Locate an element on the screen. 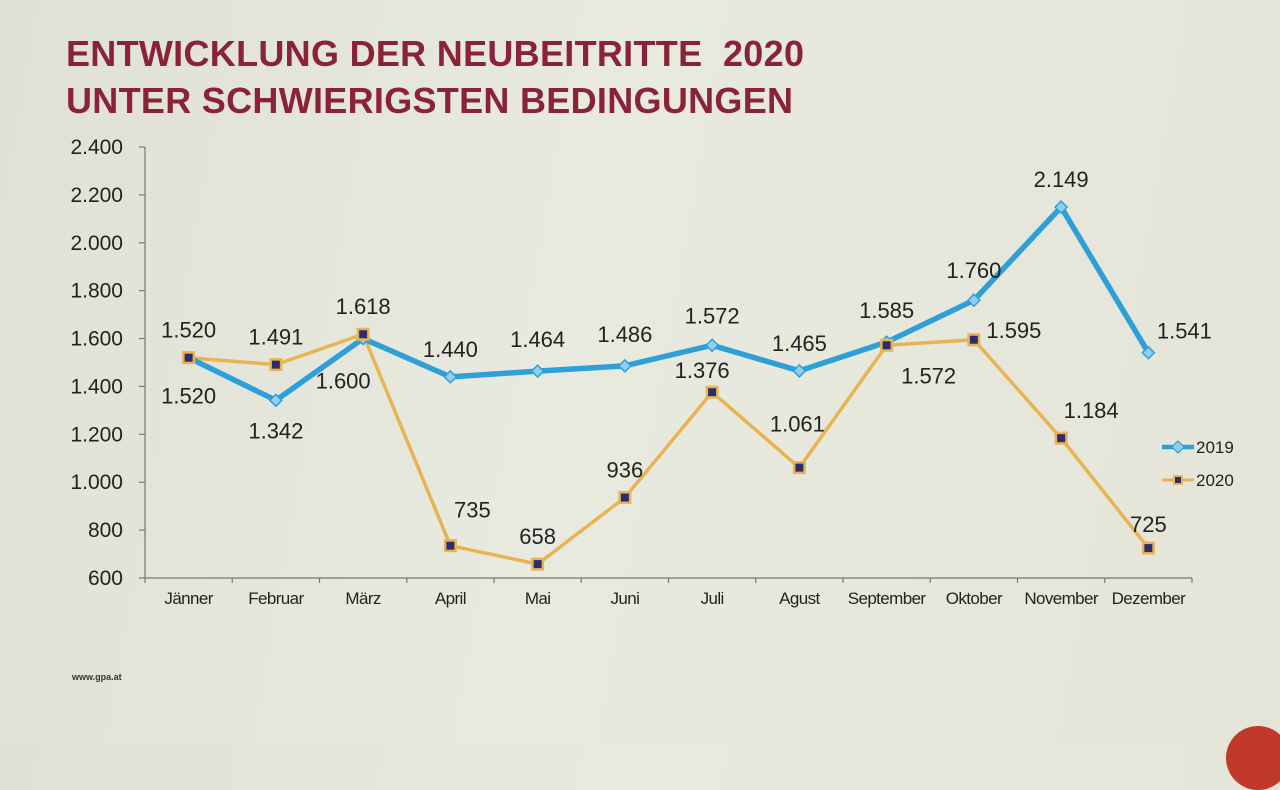 The image size is (1280, 790). legend-swatch-2020-marker is located at coordinates (1178, 480).